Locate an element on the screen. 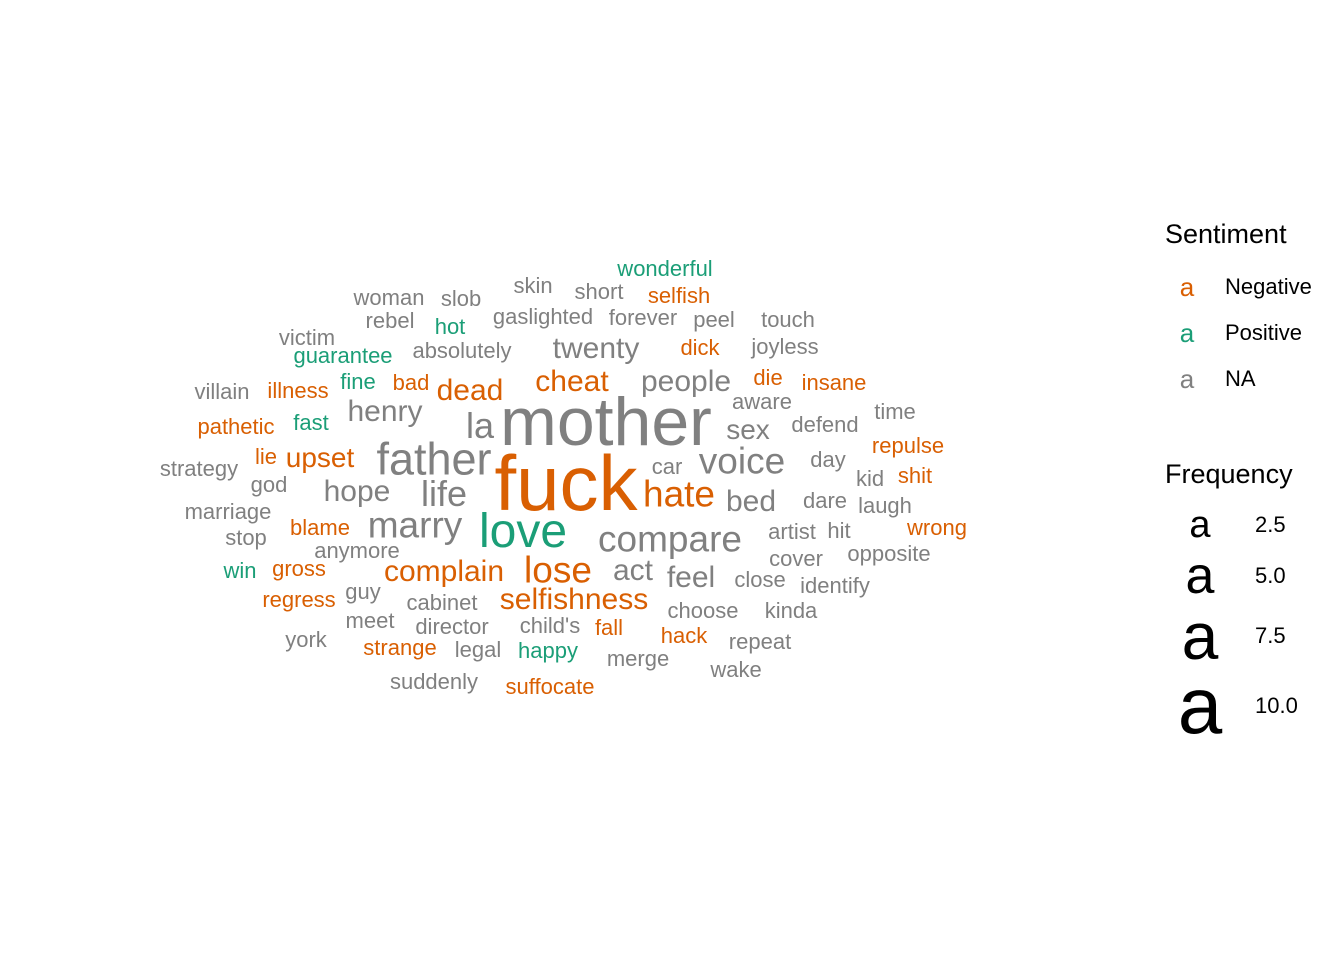 Image resolution: width=1344 pixels, height=960 pixels. word-villain: villain is located at coordinates (222, 391).